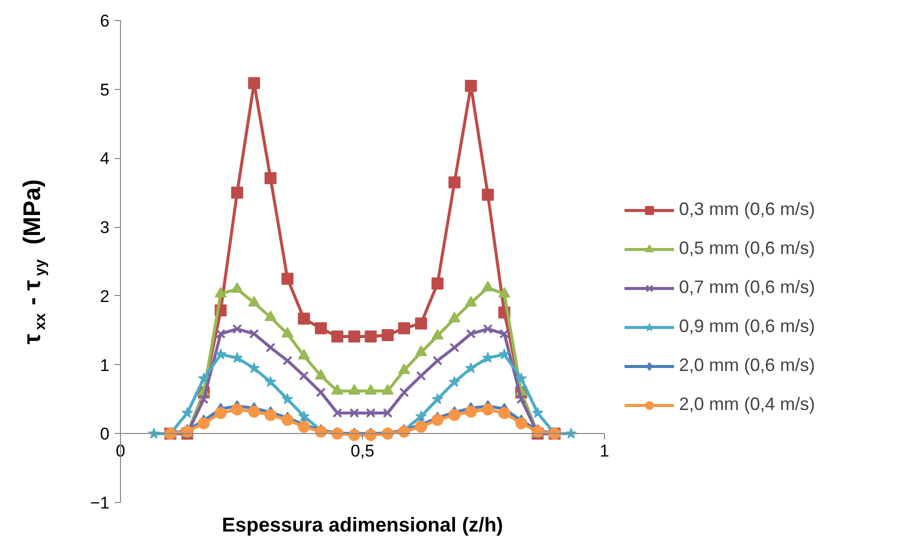  Describe the element at coordinates (747, 404) in the screenshot. I see `legend-label: 2,0 mm (0,4 m/s)` at that location.